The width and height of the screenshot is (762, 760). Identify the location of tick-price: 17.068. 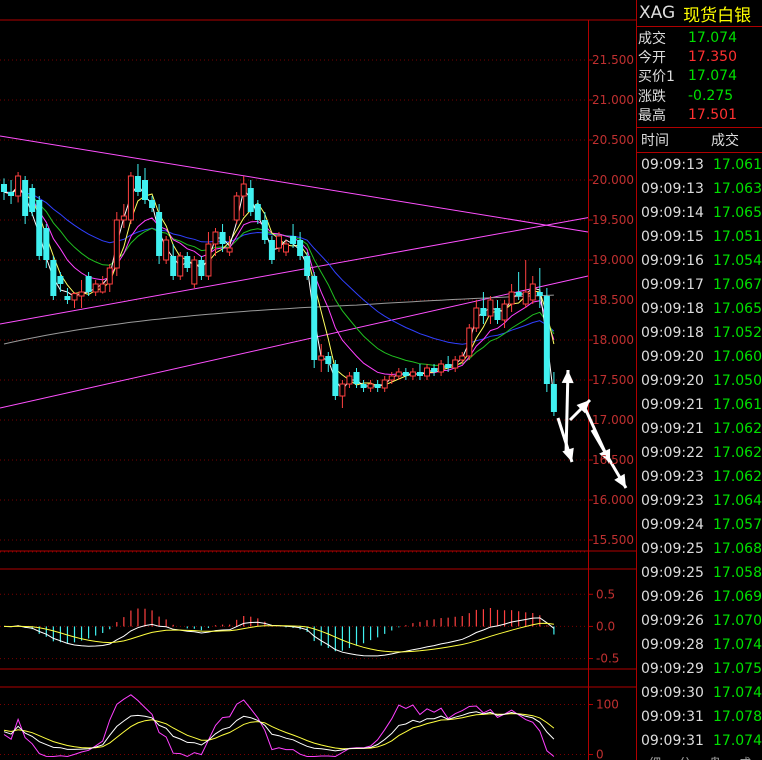
(737, 548).